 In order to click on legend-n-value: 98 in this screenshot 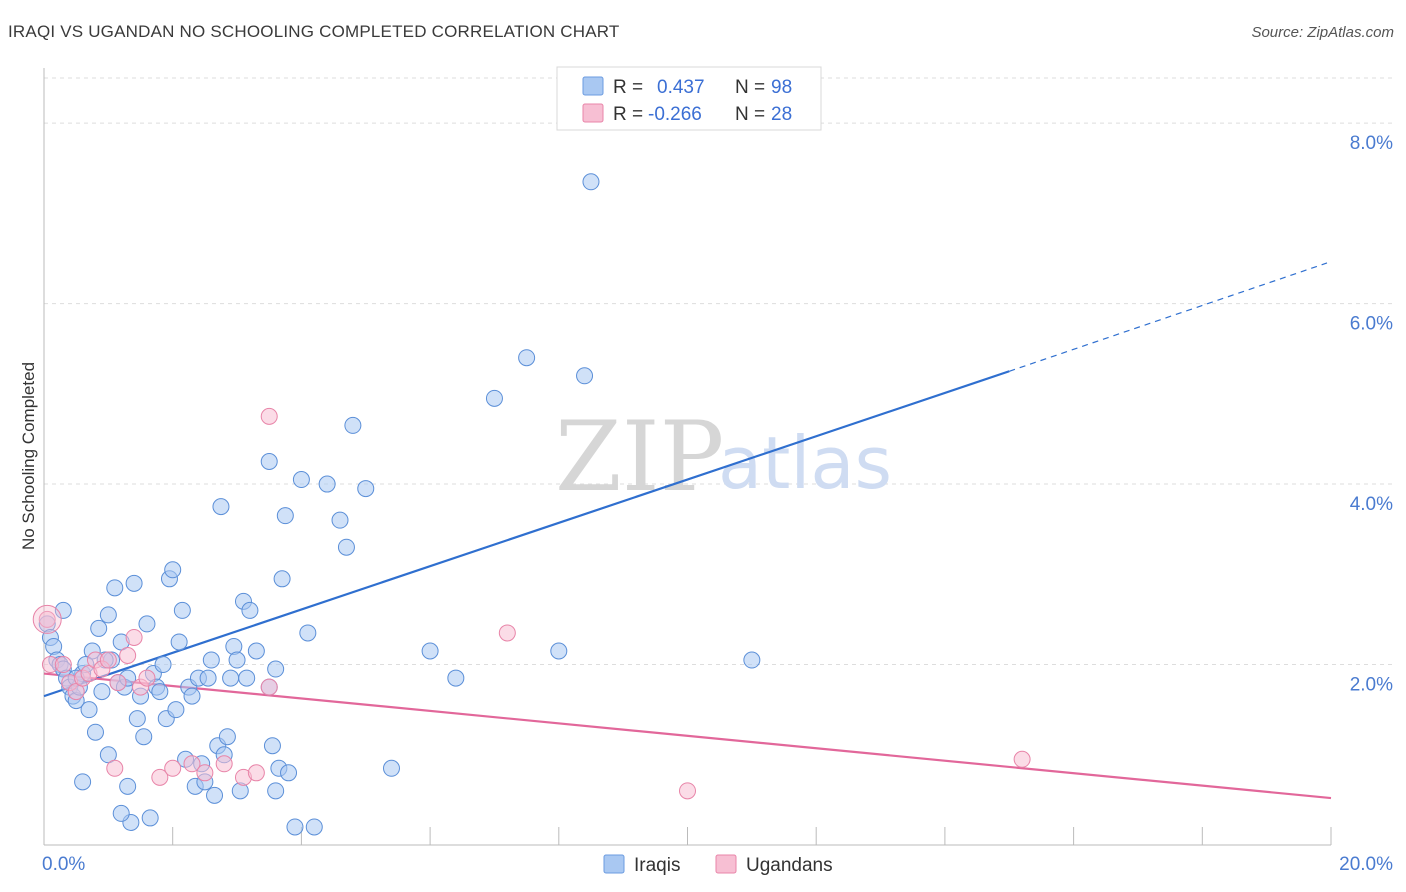, I will do `click(781, 87)`.